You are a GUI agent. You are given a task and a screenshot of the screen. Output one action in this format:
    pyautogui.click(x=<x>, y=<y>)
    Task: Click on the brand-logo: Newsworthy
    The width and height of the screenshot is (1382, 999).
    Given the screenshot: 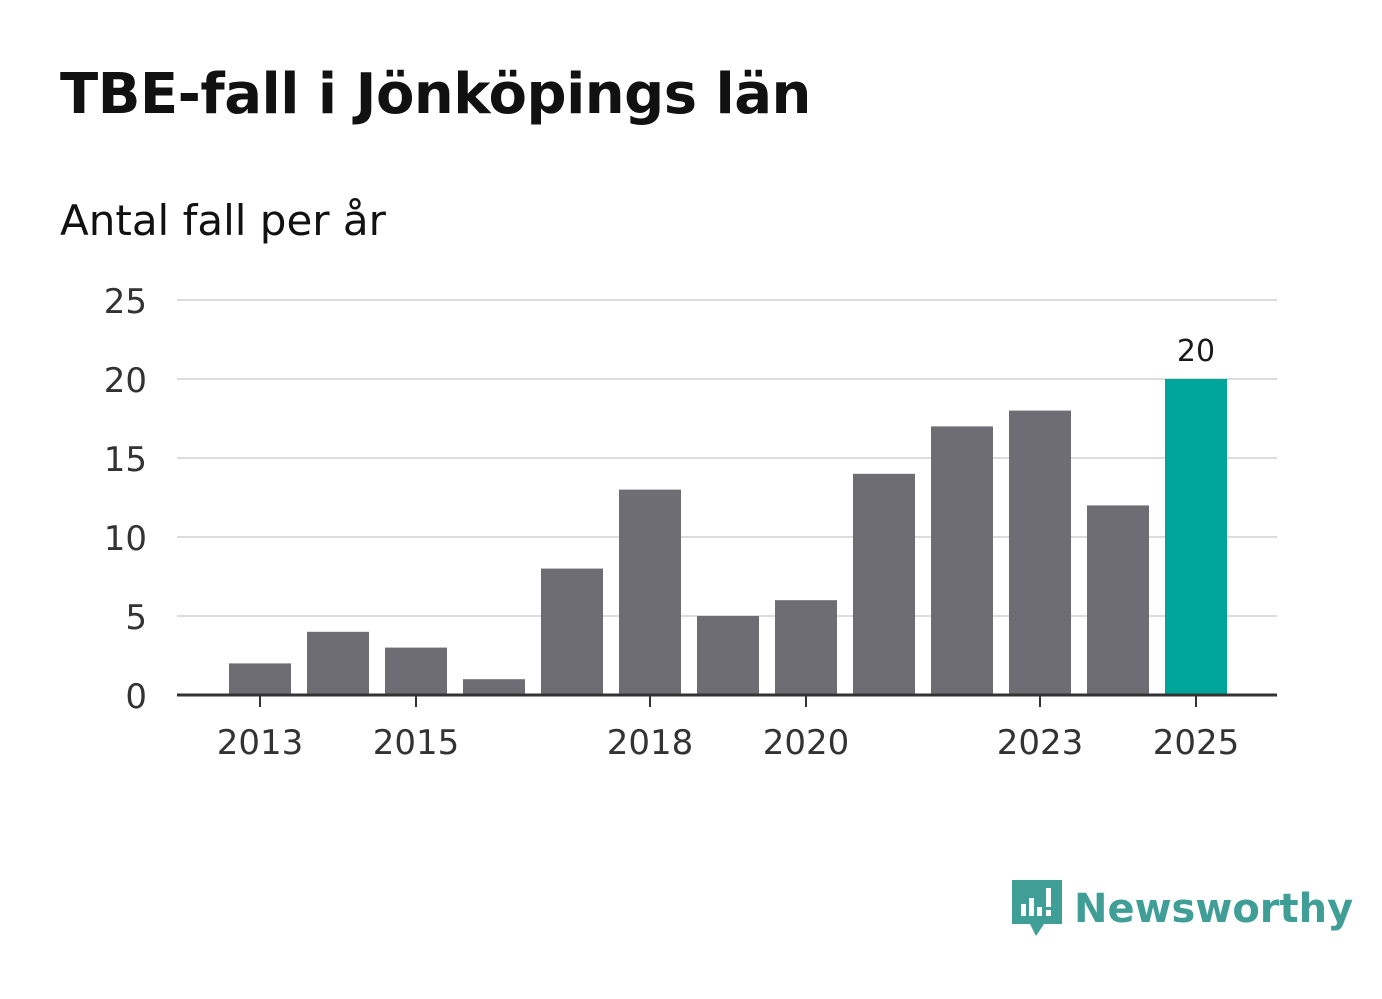 What is the action you would take?
    pyautogui.click(x=1181, y=909)
    